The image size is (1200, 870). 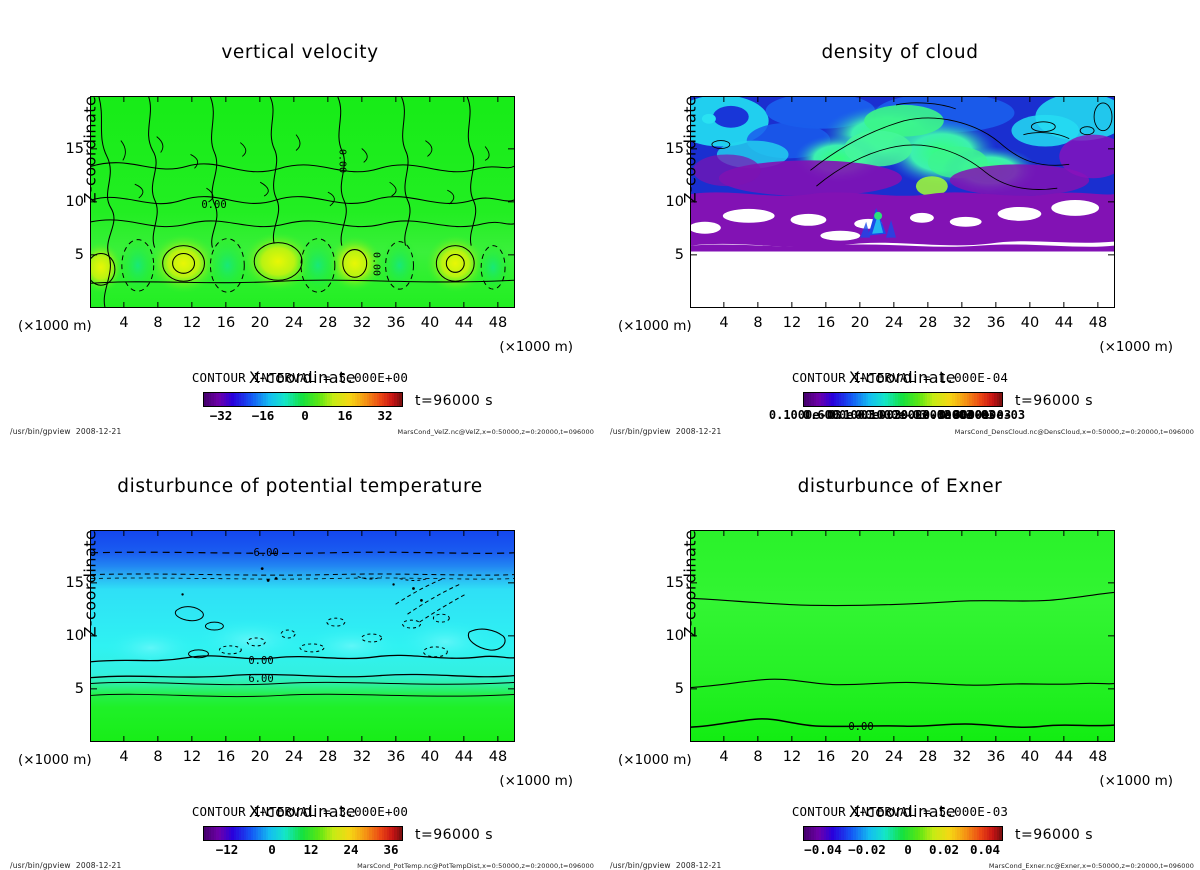 I want to click on x-tick-label: 40, so click(x=430, y=757).